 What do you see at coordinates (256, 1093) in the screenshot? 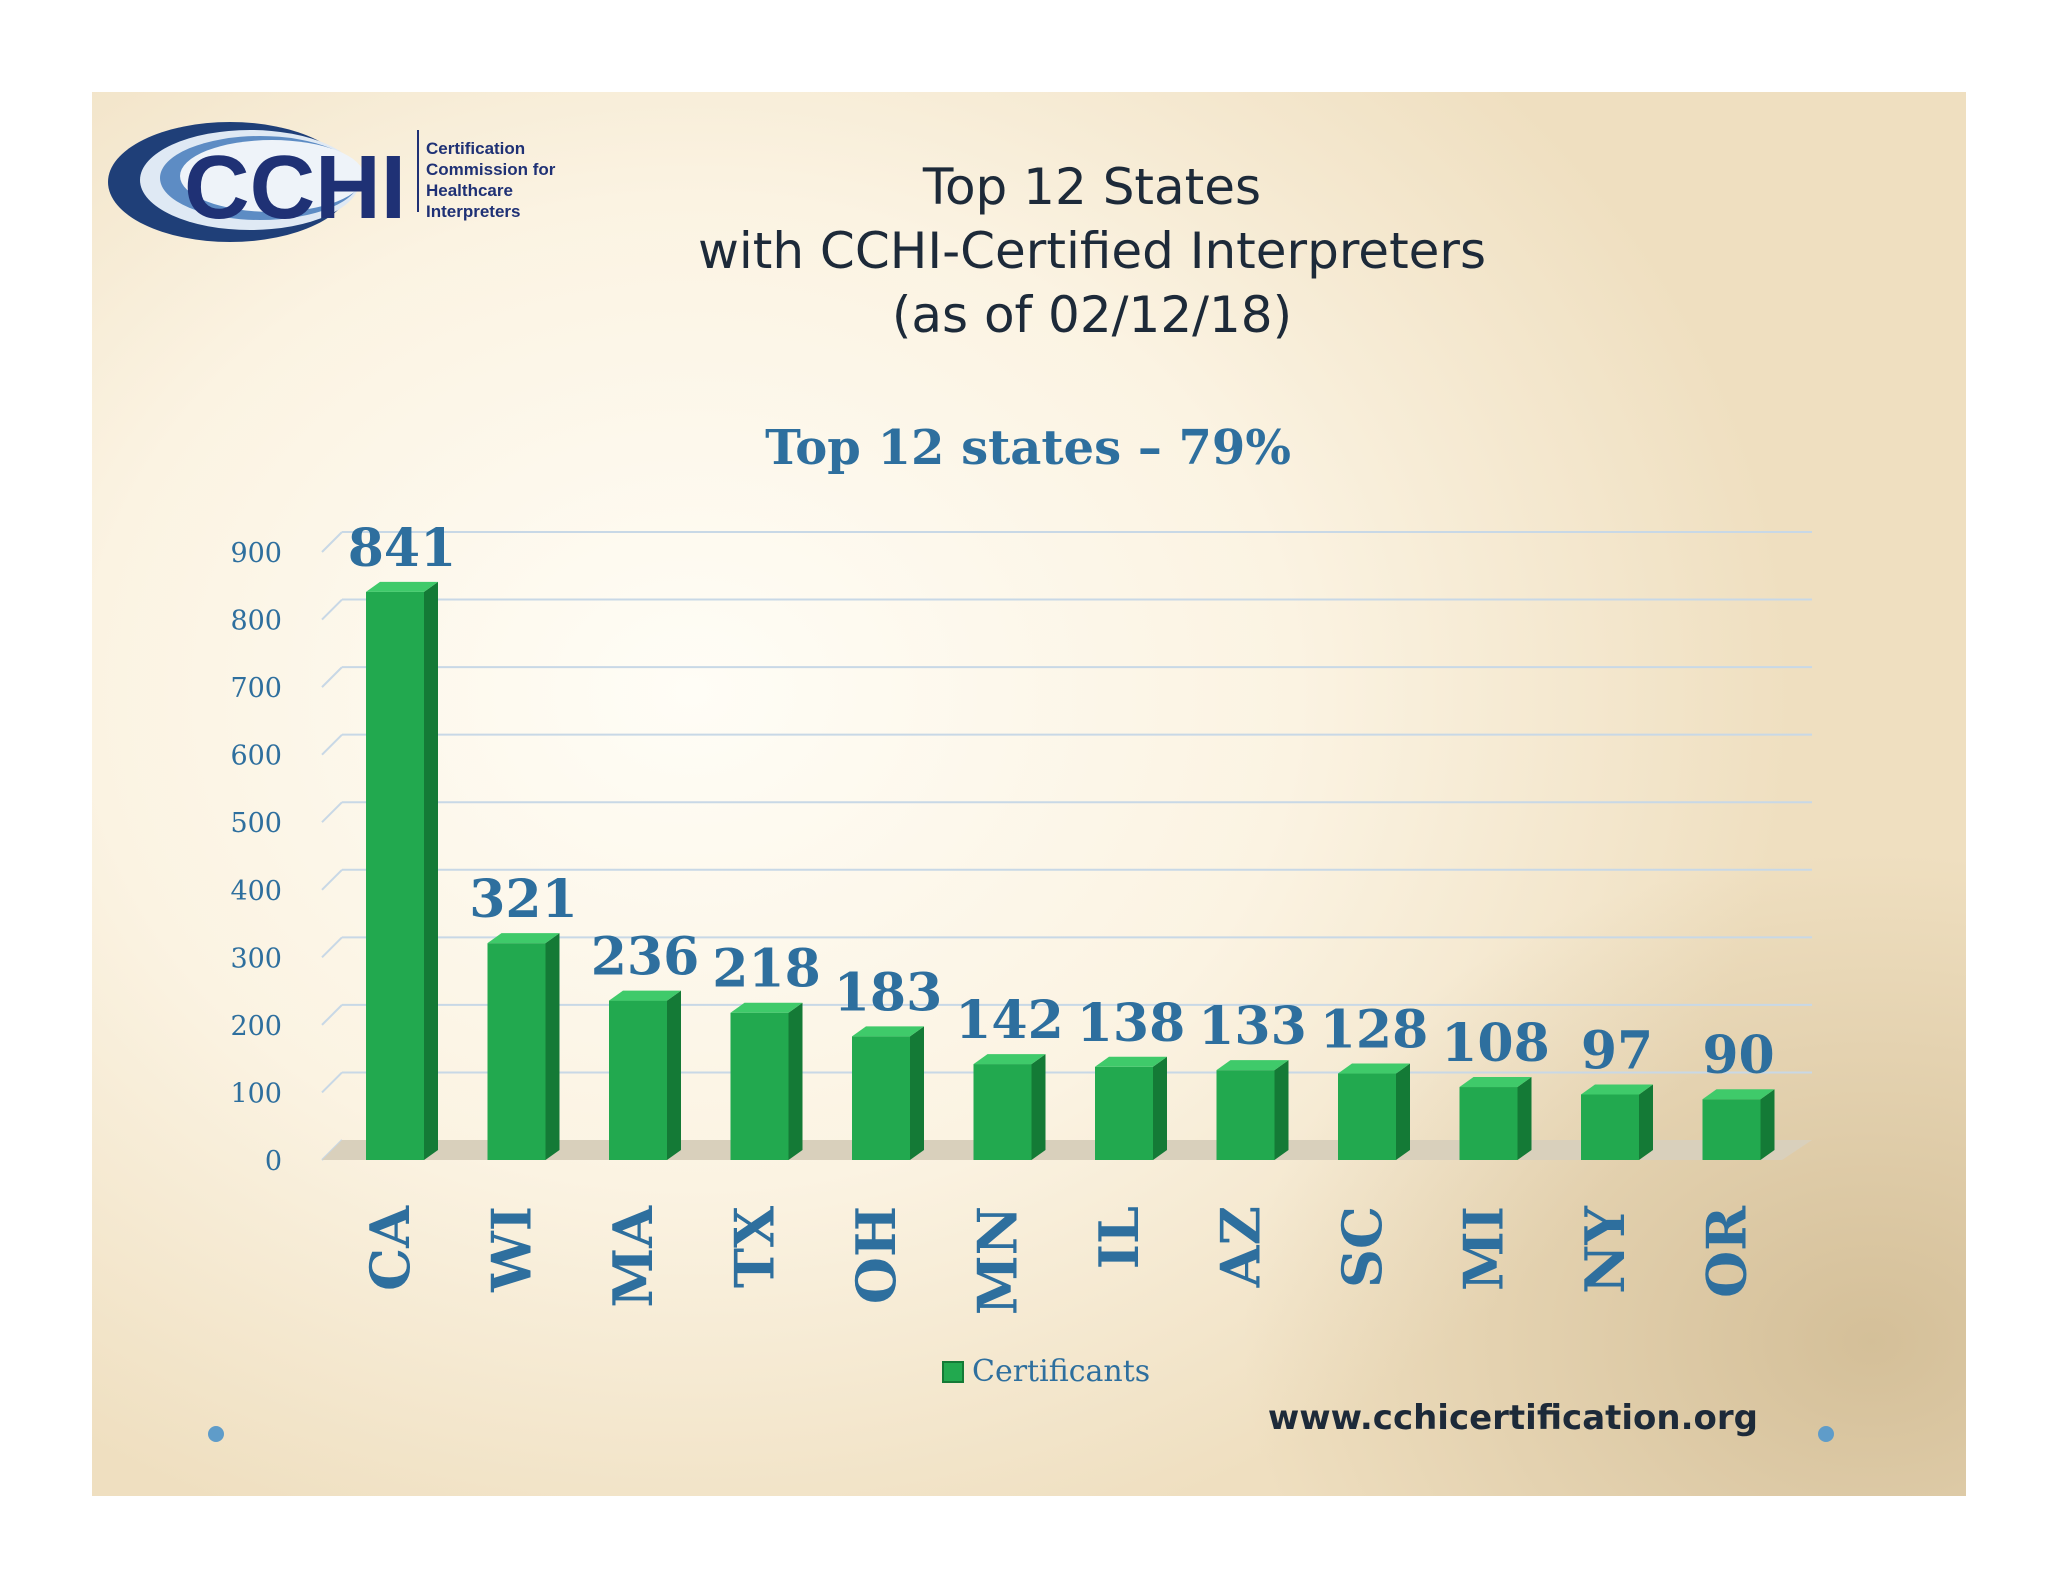
I see `y-tick-label: 100` at bounding box center [256, 1093].